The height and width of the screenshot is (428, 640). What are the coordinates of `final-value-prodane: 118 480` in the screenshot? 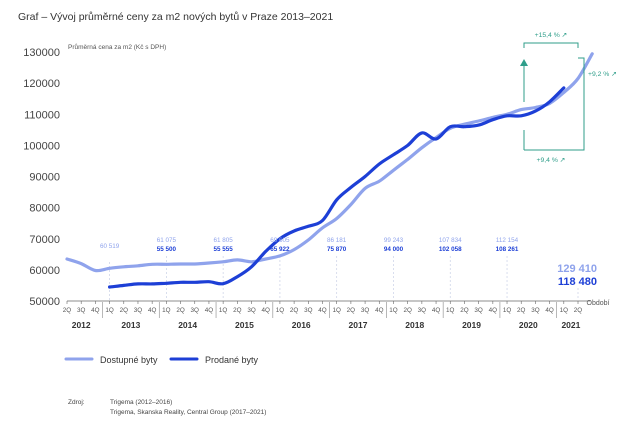 It's located at (577, 282).